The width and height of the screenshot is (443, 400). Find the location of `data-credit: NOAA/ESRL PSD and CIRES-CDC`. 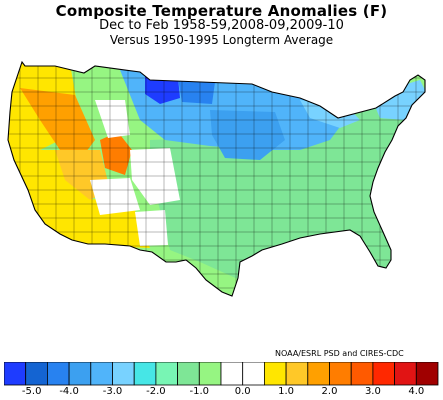

data-credit: NOAA/ESRL PSD and CIRES-CDC is located at coordinates (339, 353).